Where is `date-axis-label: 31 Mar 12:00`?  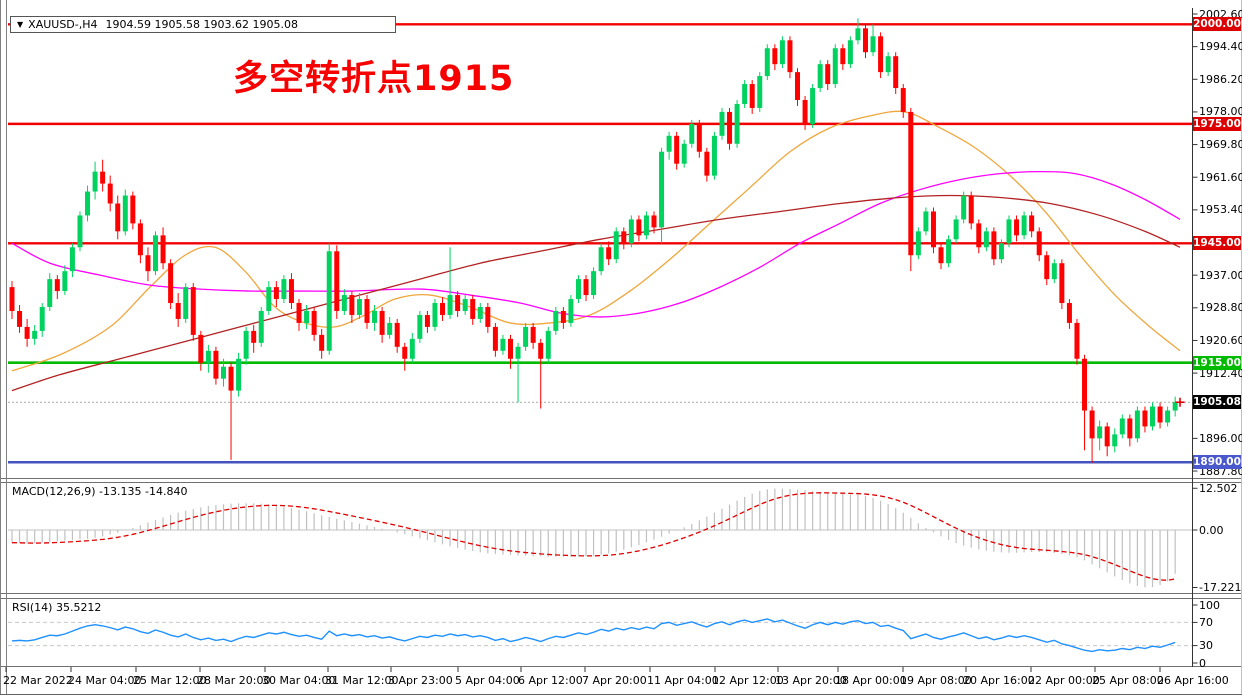
date-axis-label: 31 Mar 12:00 is located at coordinates (362, 680).